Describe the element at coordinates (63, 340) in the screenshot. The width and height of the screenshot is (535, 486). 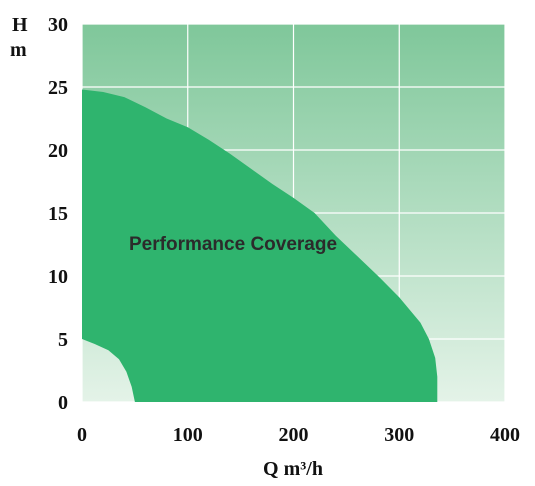
I see `y-tick-label: 5` at that location.